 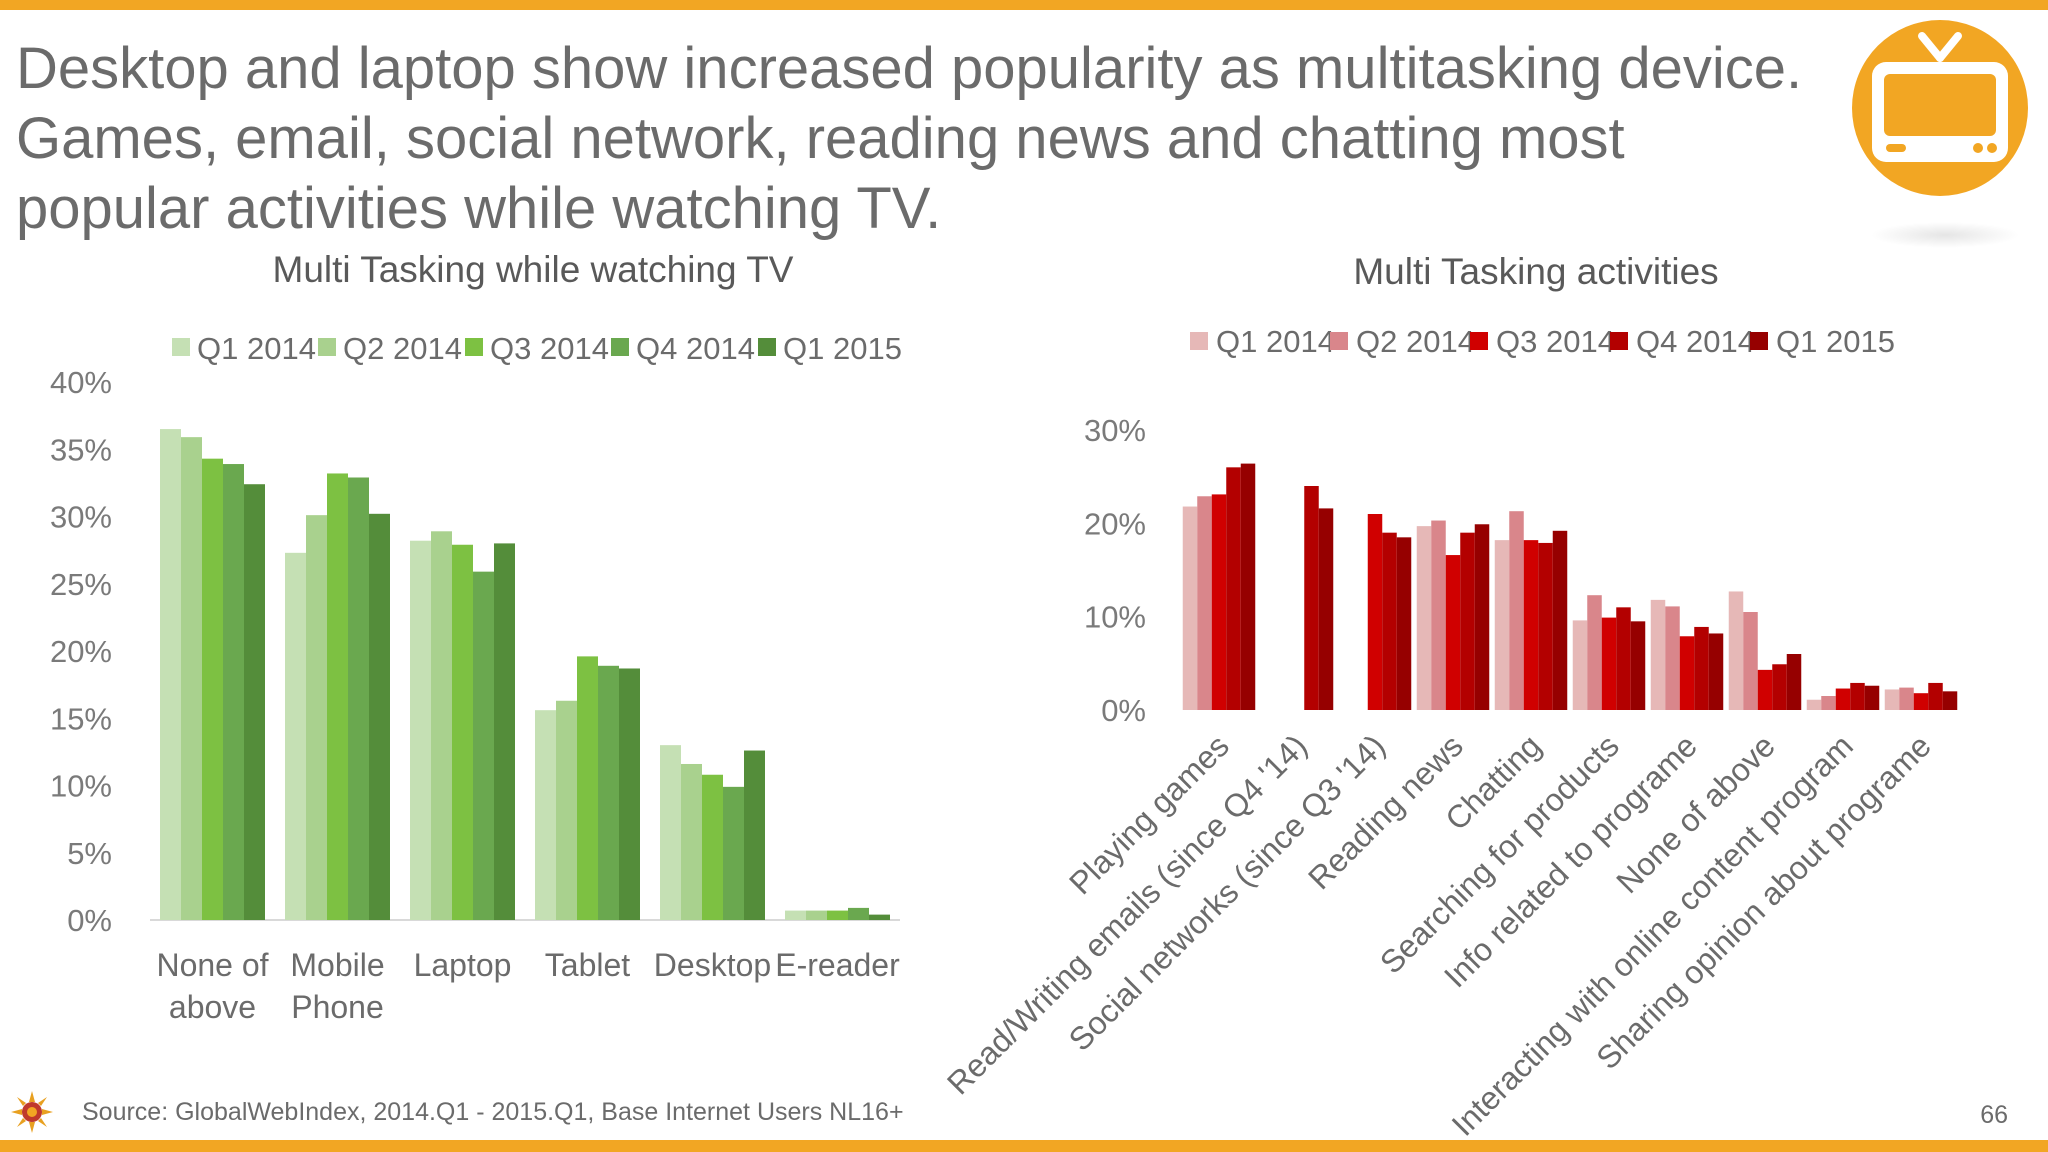 What do you see at coordinates (1024, 1146) in the screenshot?
I see `bottom-accent-bar` at bounding box center [1024, 1146].